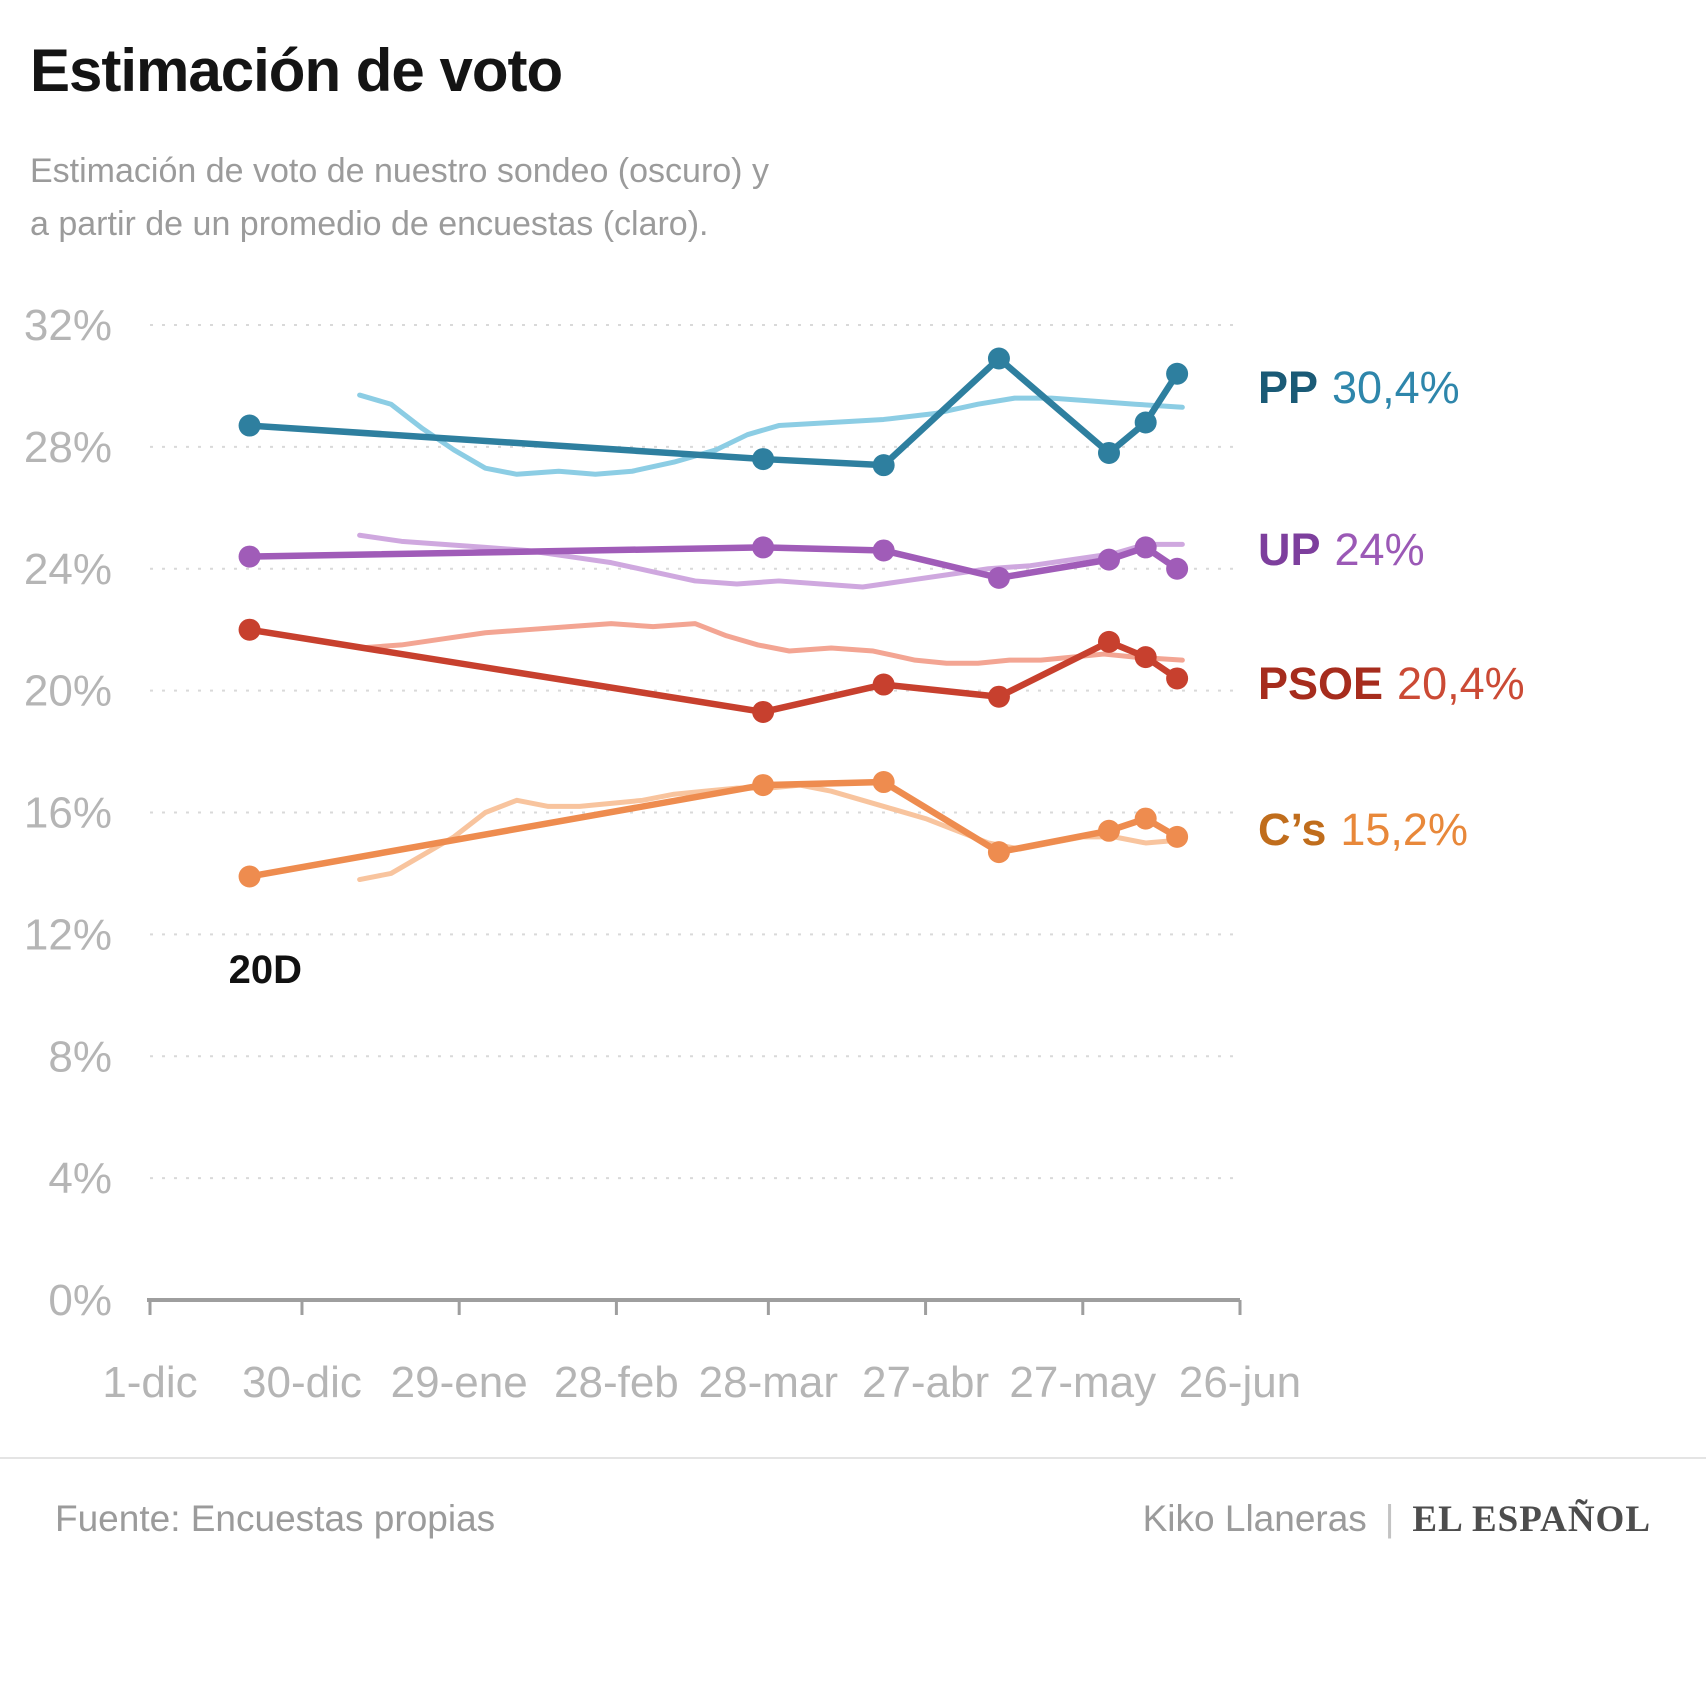  I want to click on legend-item-cs: C’s 15,2%, so click(1363, 830).